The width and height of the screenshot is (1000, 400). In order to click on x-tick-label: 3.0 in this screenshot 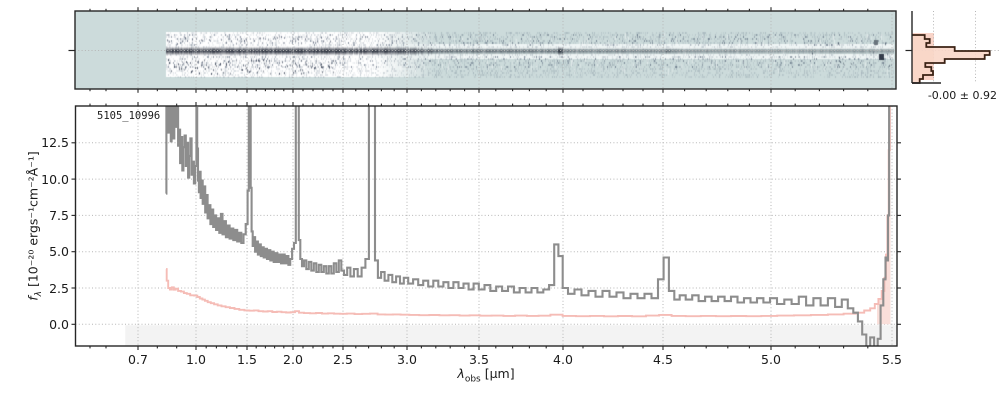, I will do `click(407, 359)`.